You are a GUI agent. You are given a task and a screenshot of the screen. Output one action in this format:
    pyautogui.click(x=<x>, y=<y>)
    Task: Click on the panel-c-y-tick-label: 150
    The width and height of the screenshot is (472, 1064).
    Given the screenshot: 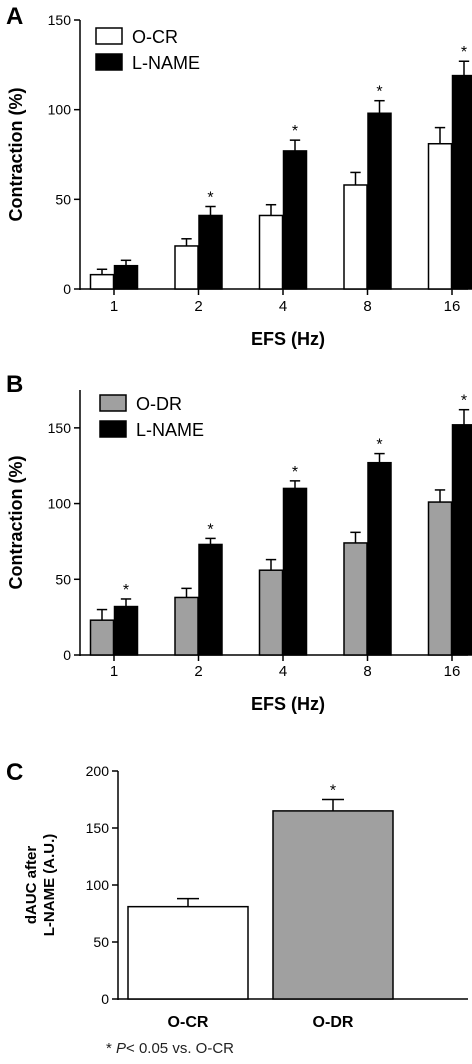 What is the action you would take?
    pyautogui.click(x=98, y=828)
    